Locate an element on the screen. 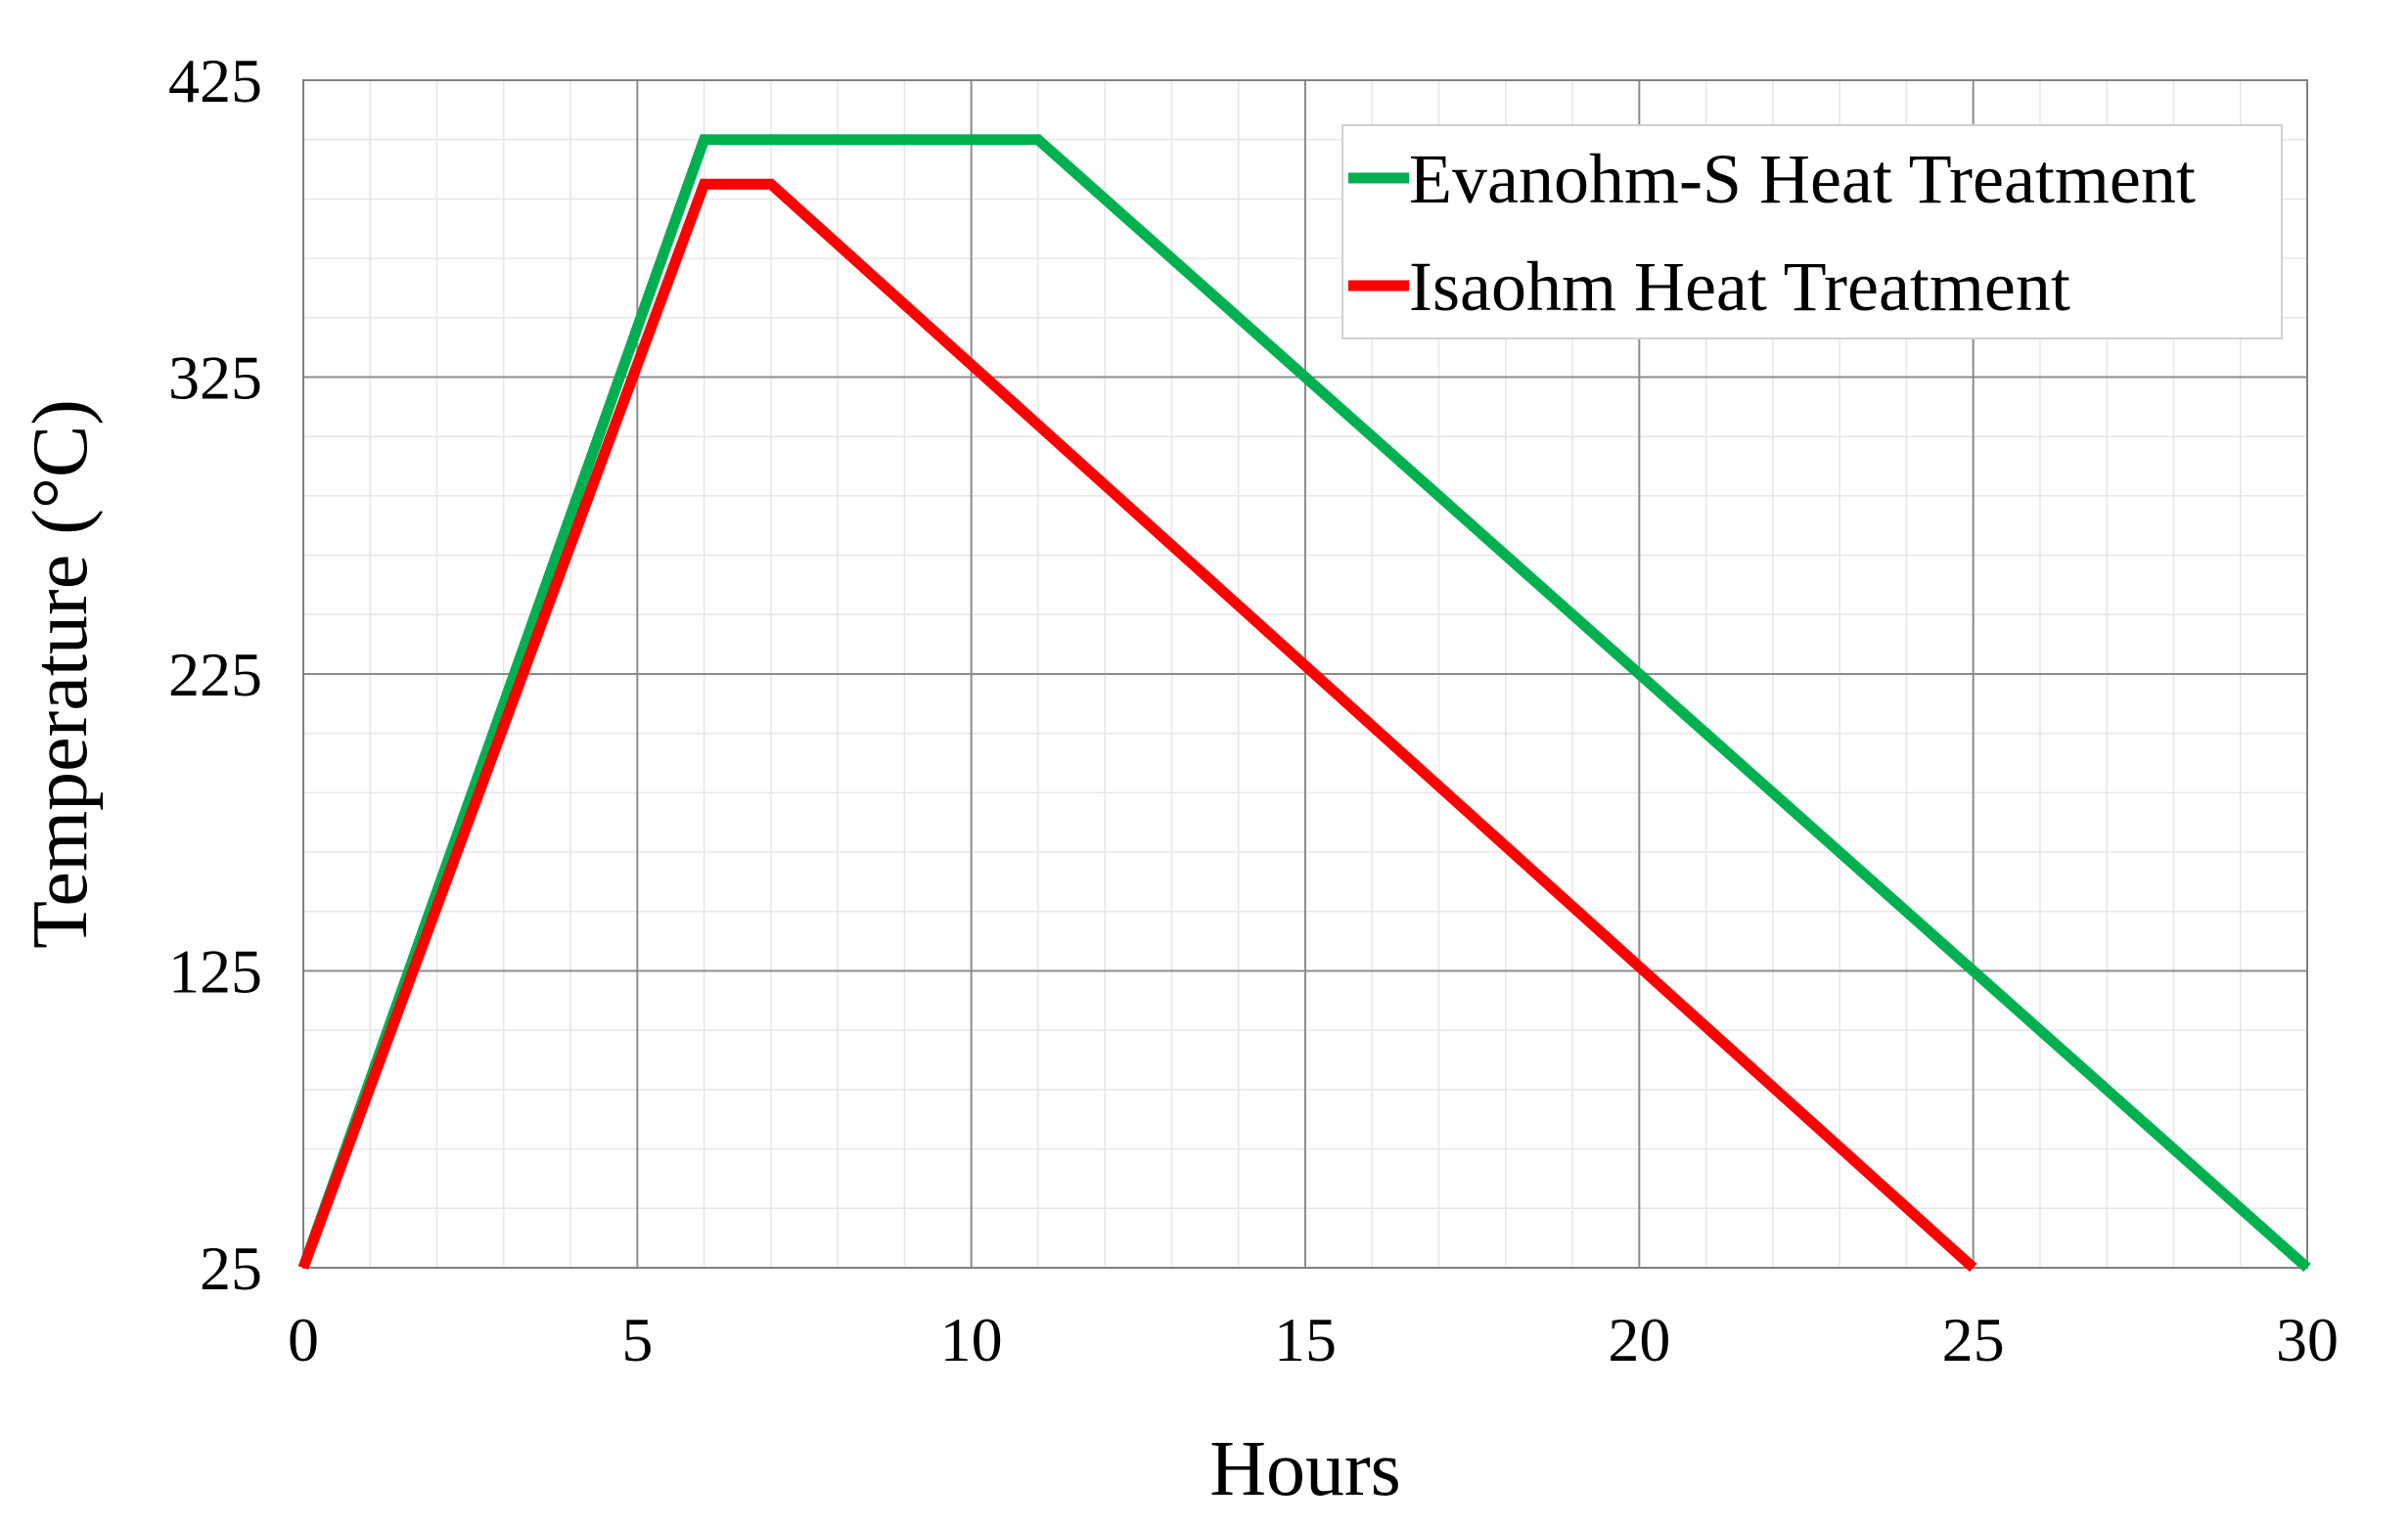 This screenshot has width=2408, height=1527. x-tick-label: 20 is located at coordinates (1639, 1339).